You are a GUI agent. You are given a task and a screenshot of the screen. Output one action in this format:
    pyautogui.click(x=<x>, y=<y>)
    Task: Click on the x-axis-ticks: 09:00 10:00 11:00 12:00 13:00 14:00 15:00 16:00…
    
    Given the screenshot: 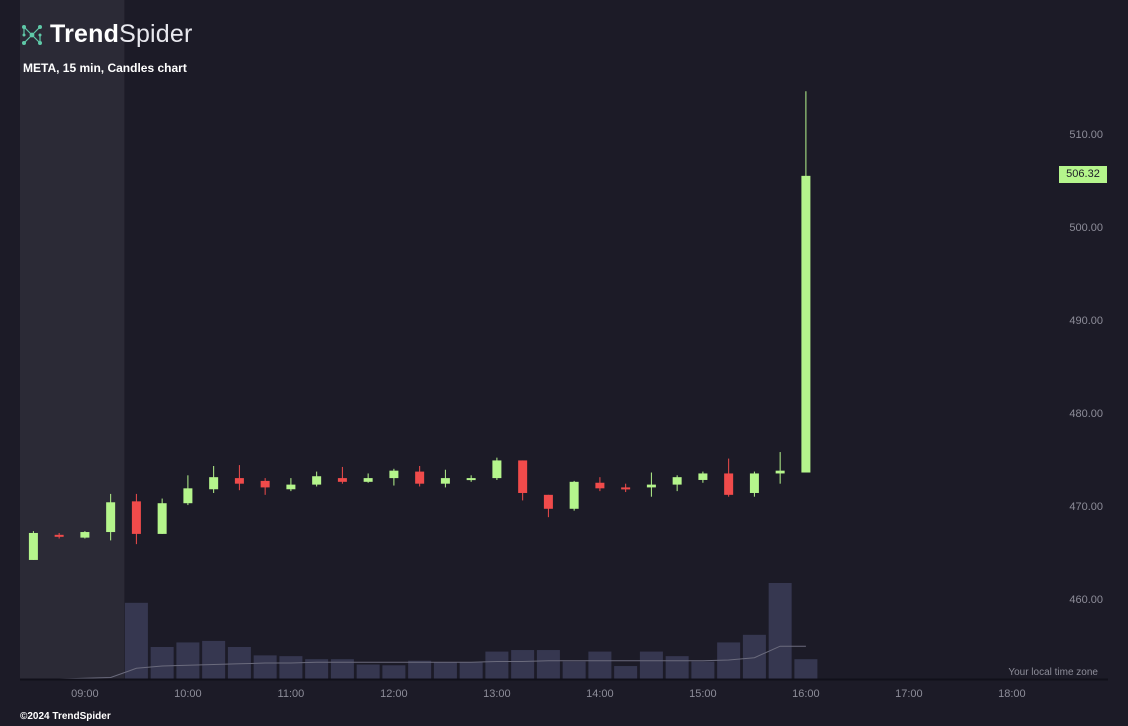 What is the action you would take?
    pyautogui.click(x=548, y=694)
    